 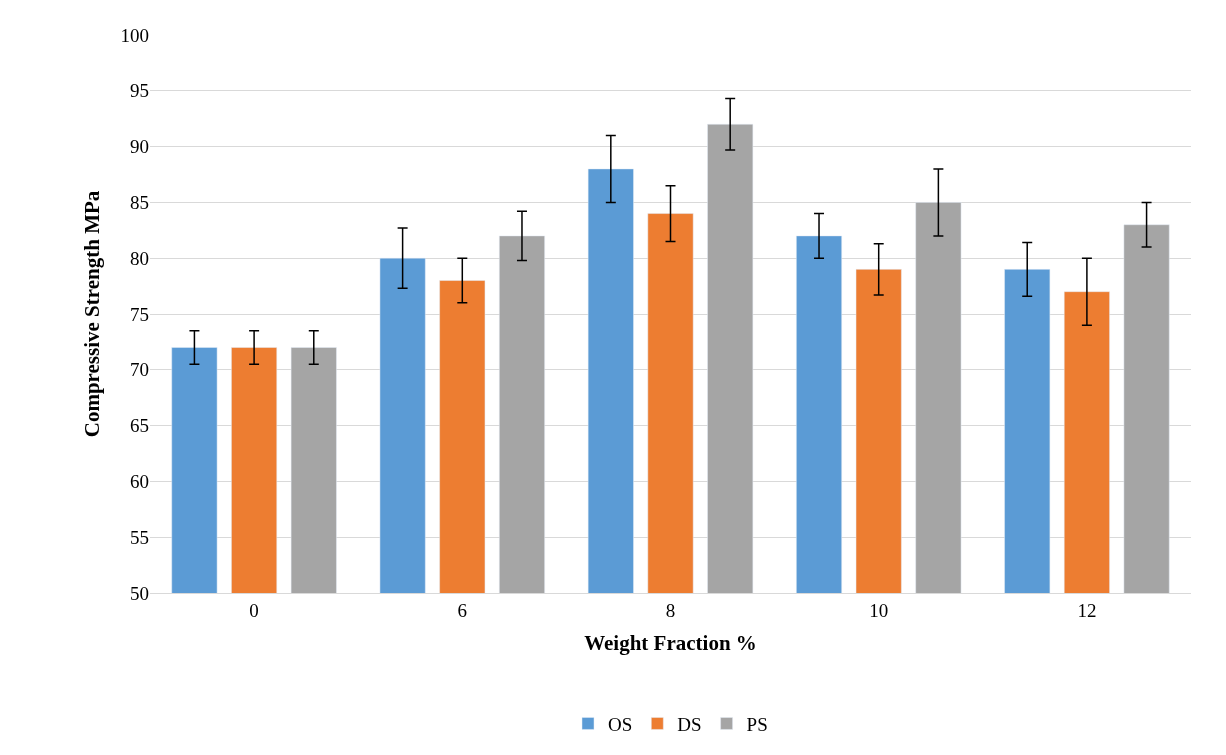 I want to click on x-tick-label: 12, so click(x=1087, y=610).